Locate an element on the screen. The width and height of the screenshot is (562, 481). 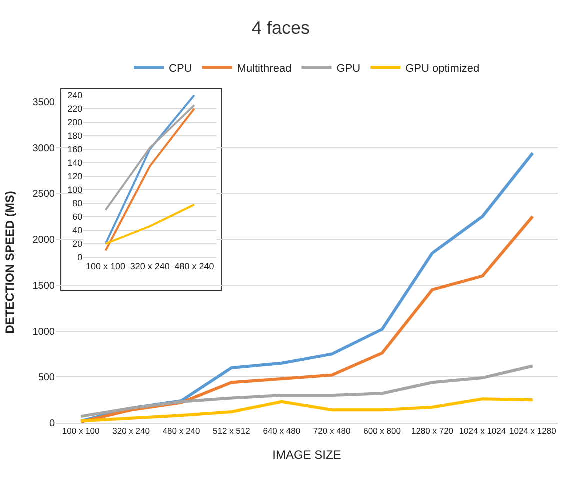
y-tick-label: 120 is located at coordinates (75, 177).